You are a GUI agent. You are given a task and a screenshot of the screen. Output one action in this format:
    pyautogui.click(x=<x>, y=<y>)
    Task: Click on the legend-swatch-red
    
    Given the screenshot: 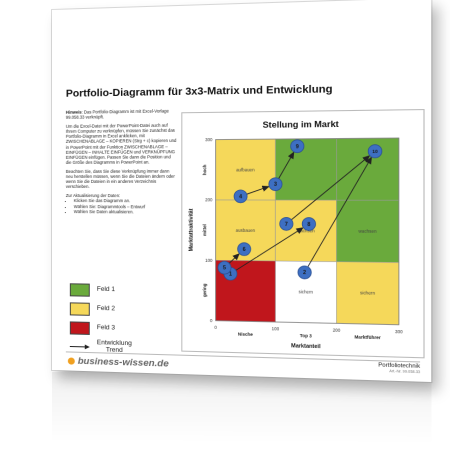 What is the action you would take?
    pyautogui.click(x=80, y=328)
    